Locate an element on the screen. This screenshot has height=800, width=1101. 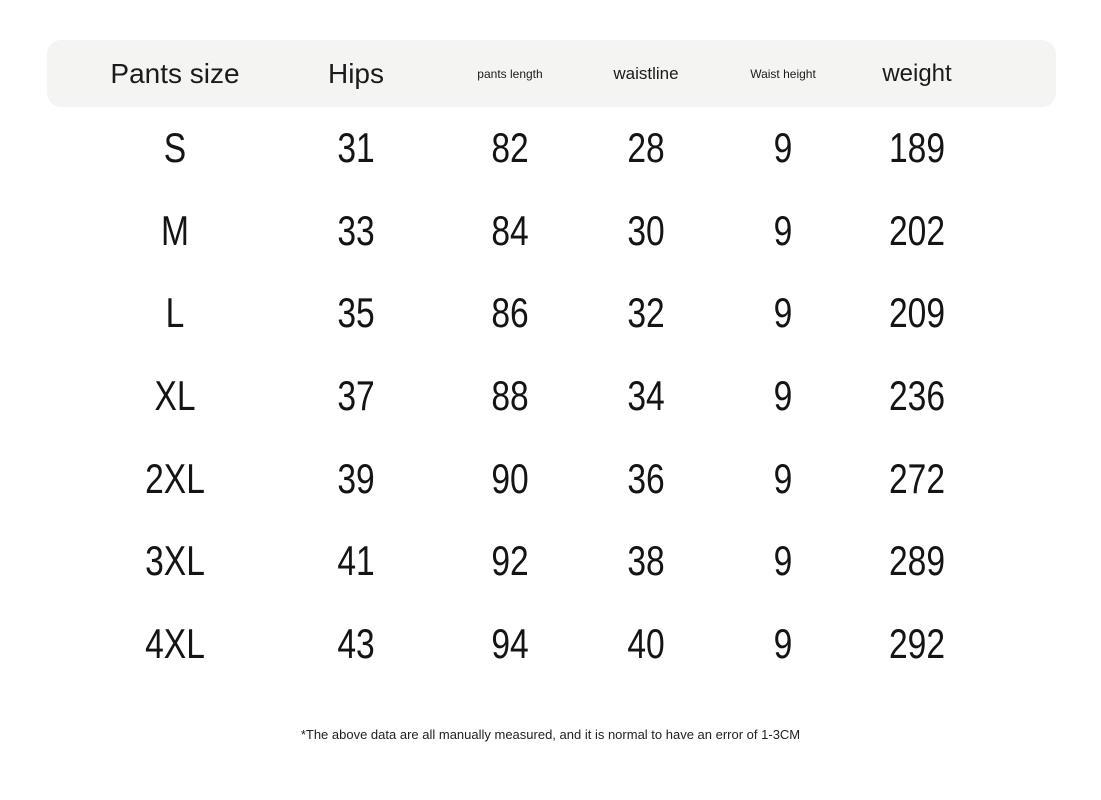
waistline-cell: 34 is located at coordinates (646, 396).